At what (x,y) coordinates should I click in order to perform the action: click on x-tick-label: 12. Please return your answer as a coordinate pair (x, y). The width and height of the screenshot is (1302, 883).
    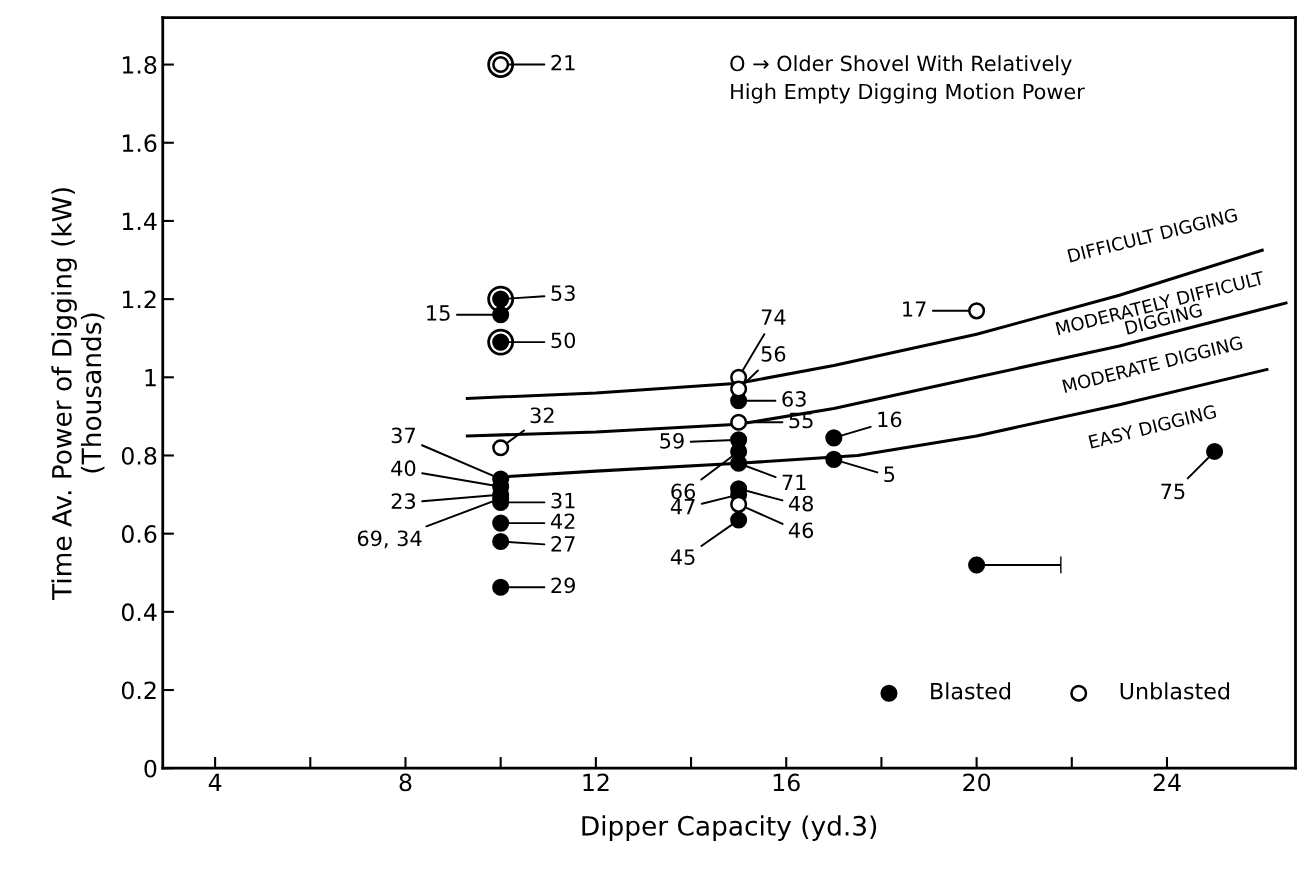
    Looking at the image, I should click on (596, 782).